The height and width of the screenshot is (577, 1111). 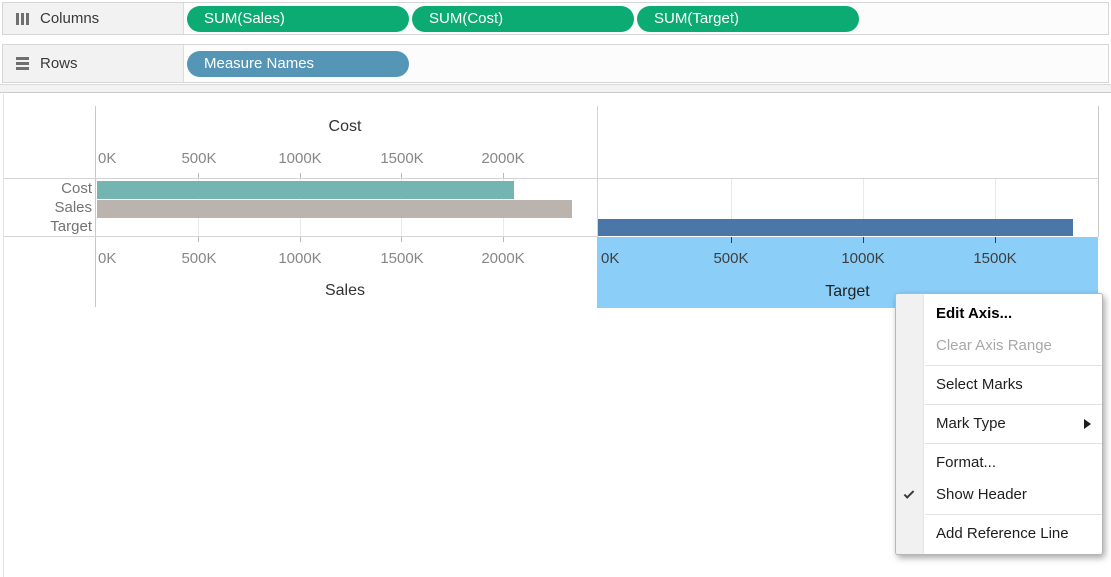 I want to click on menu-item-clear-axis-range: Clear Axis Range, so click(x=994, y=345).